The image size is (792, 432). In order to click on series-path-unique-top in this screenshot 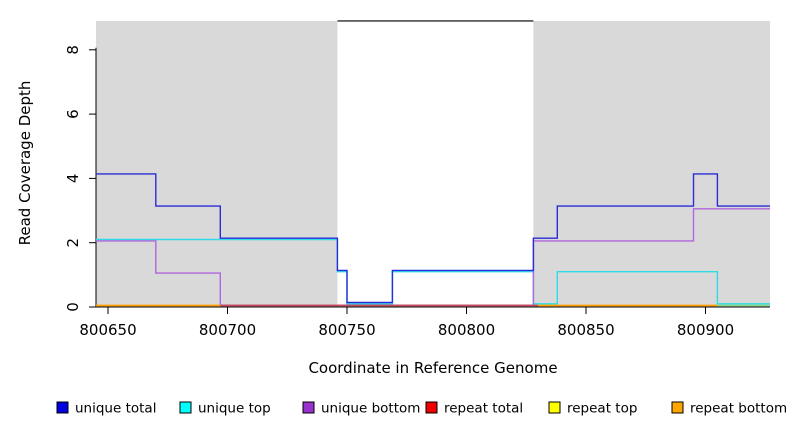, I will do `click(433, 271)`.